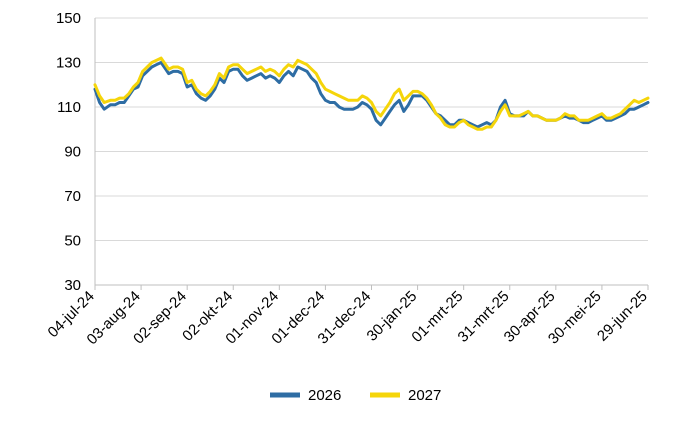 The width and height of the screenshot is (700, 430). I want to click on y-tick-label-50: 50, so click(72, 241).